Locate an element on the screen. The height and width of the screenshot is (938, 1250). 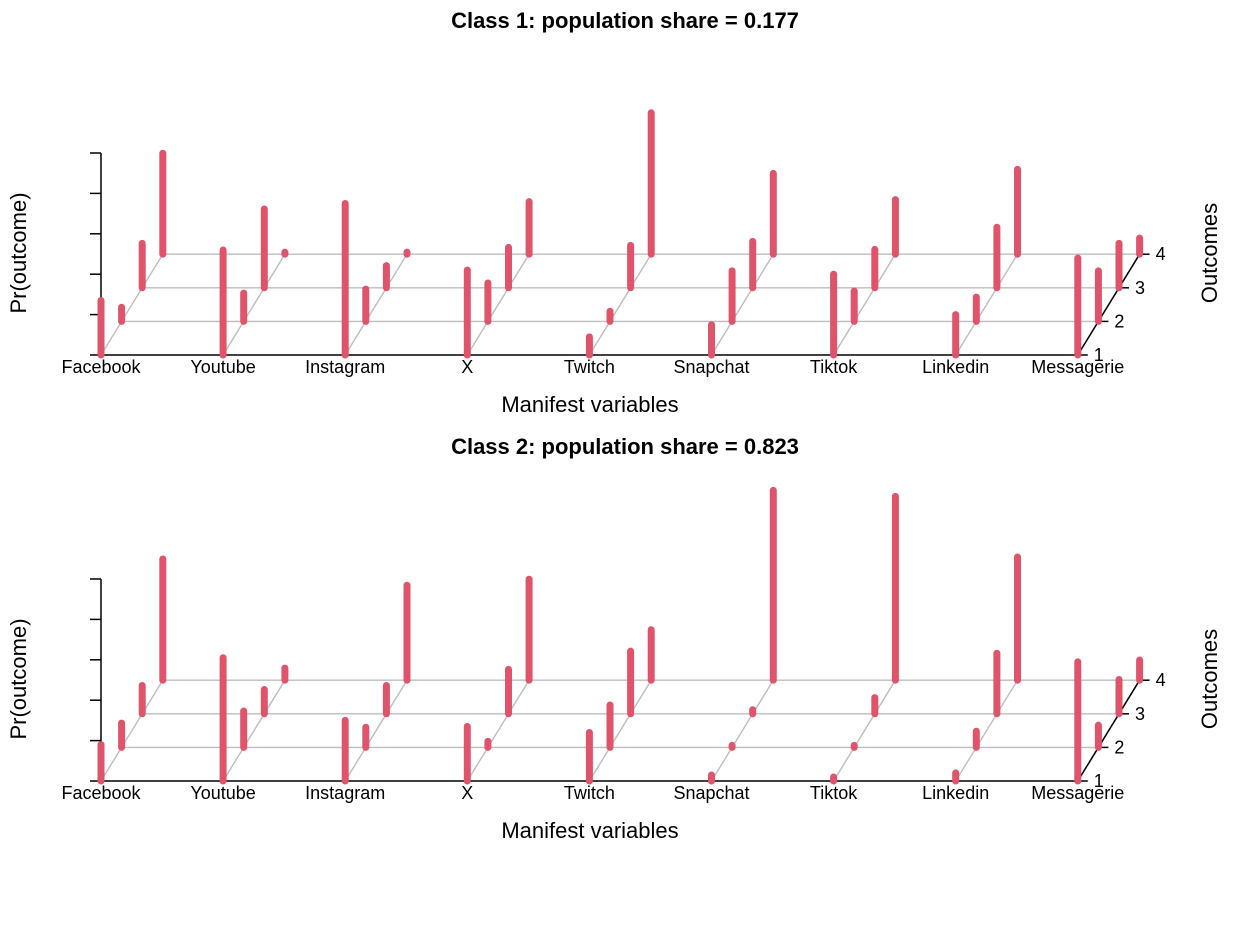
chart-title-class-1: Class 1: population share = 0.177 is located at coordinates (625, 20).